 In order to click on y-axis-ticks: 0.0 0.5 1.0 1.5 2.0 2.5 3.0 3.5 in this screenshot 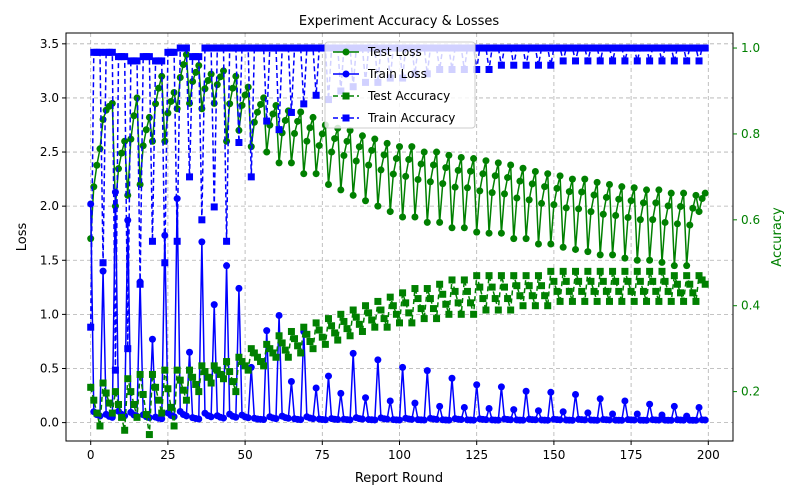, I will do `click(53, 233)`.